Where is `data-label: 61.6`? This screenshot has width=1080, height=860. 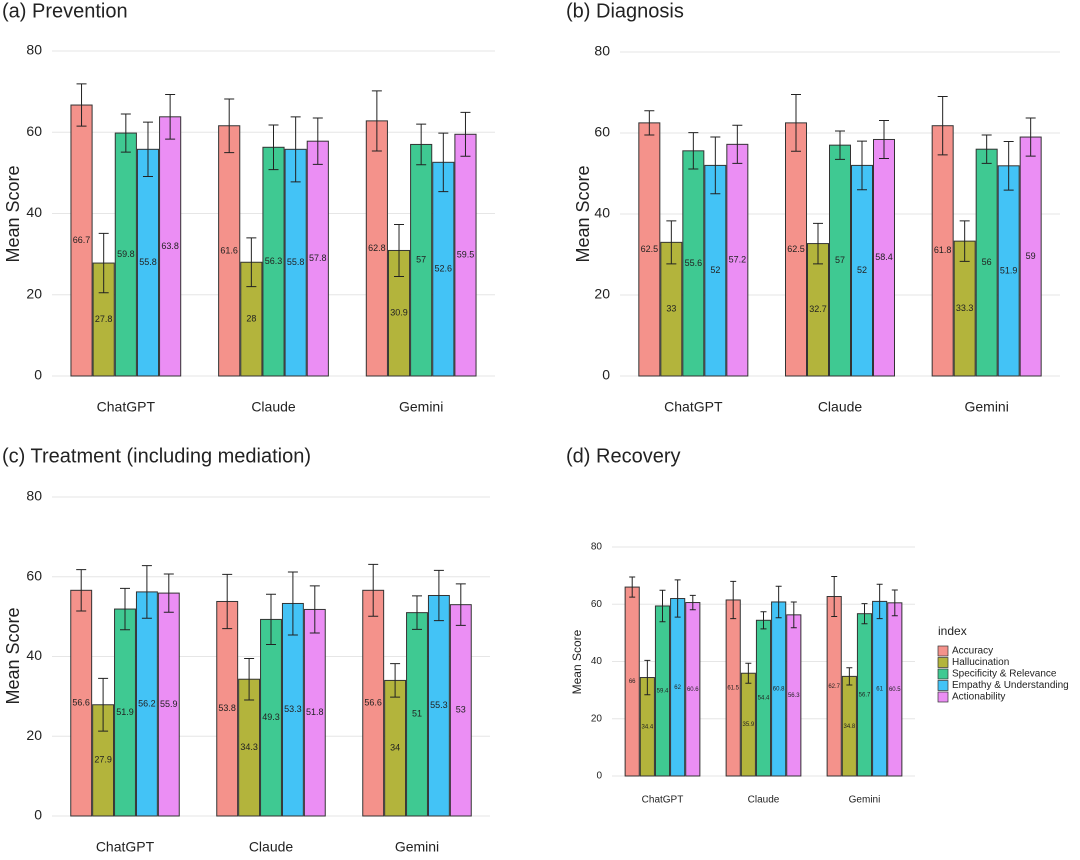 data-label: 61.6 is located at coordinates (229, 250).